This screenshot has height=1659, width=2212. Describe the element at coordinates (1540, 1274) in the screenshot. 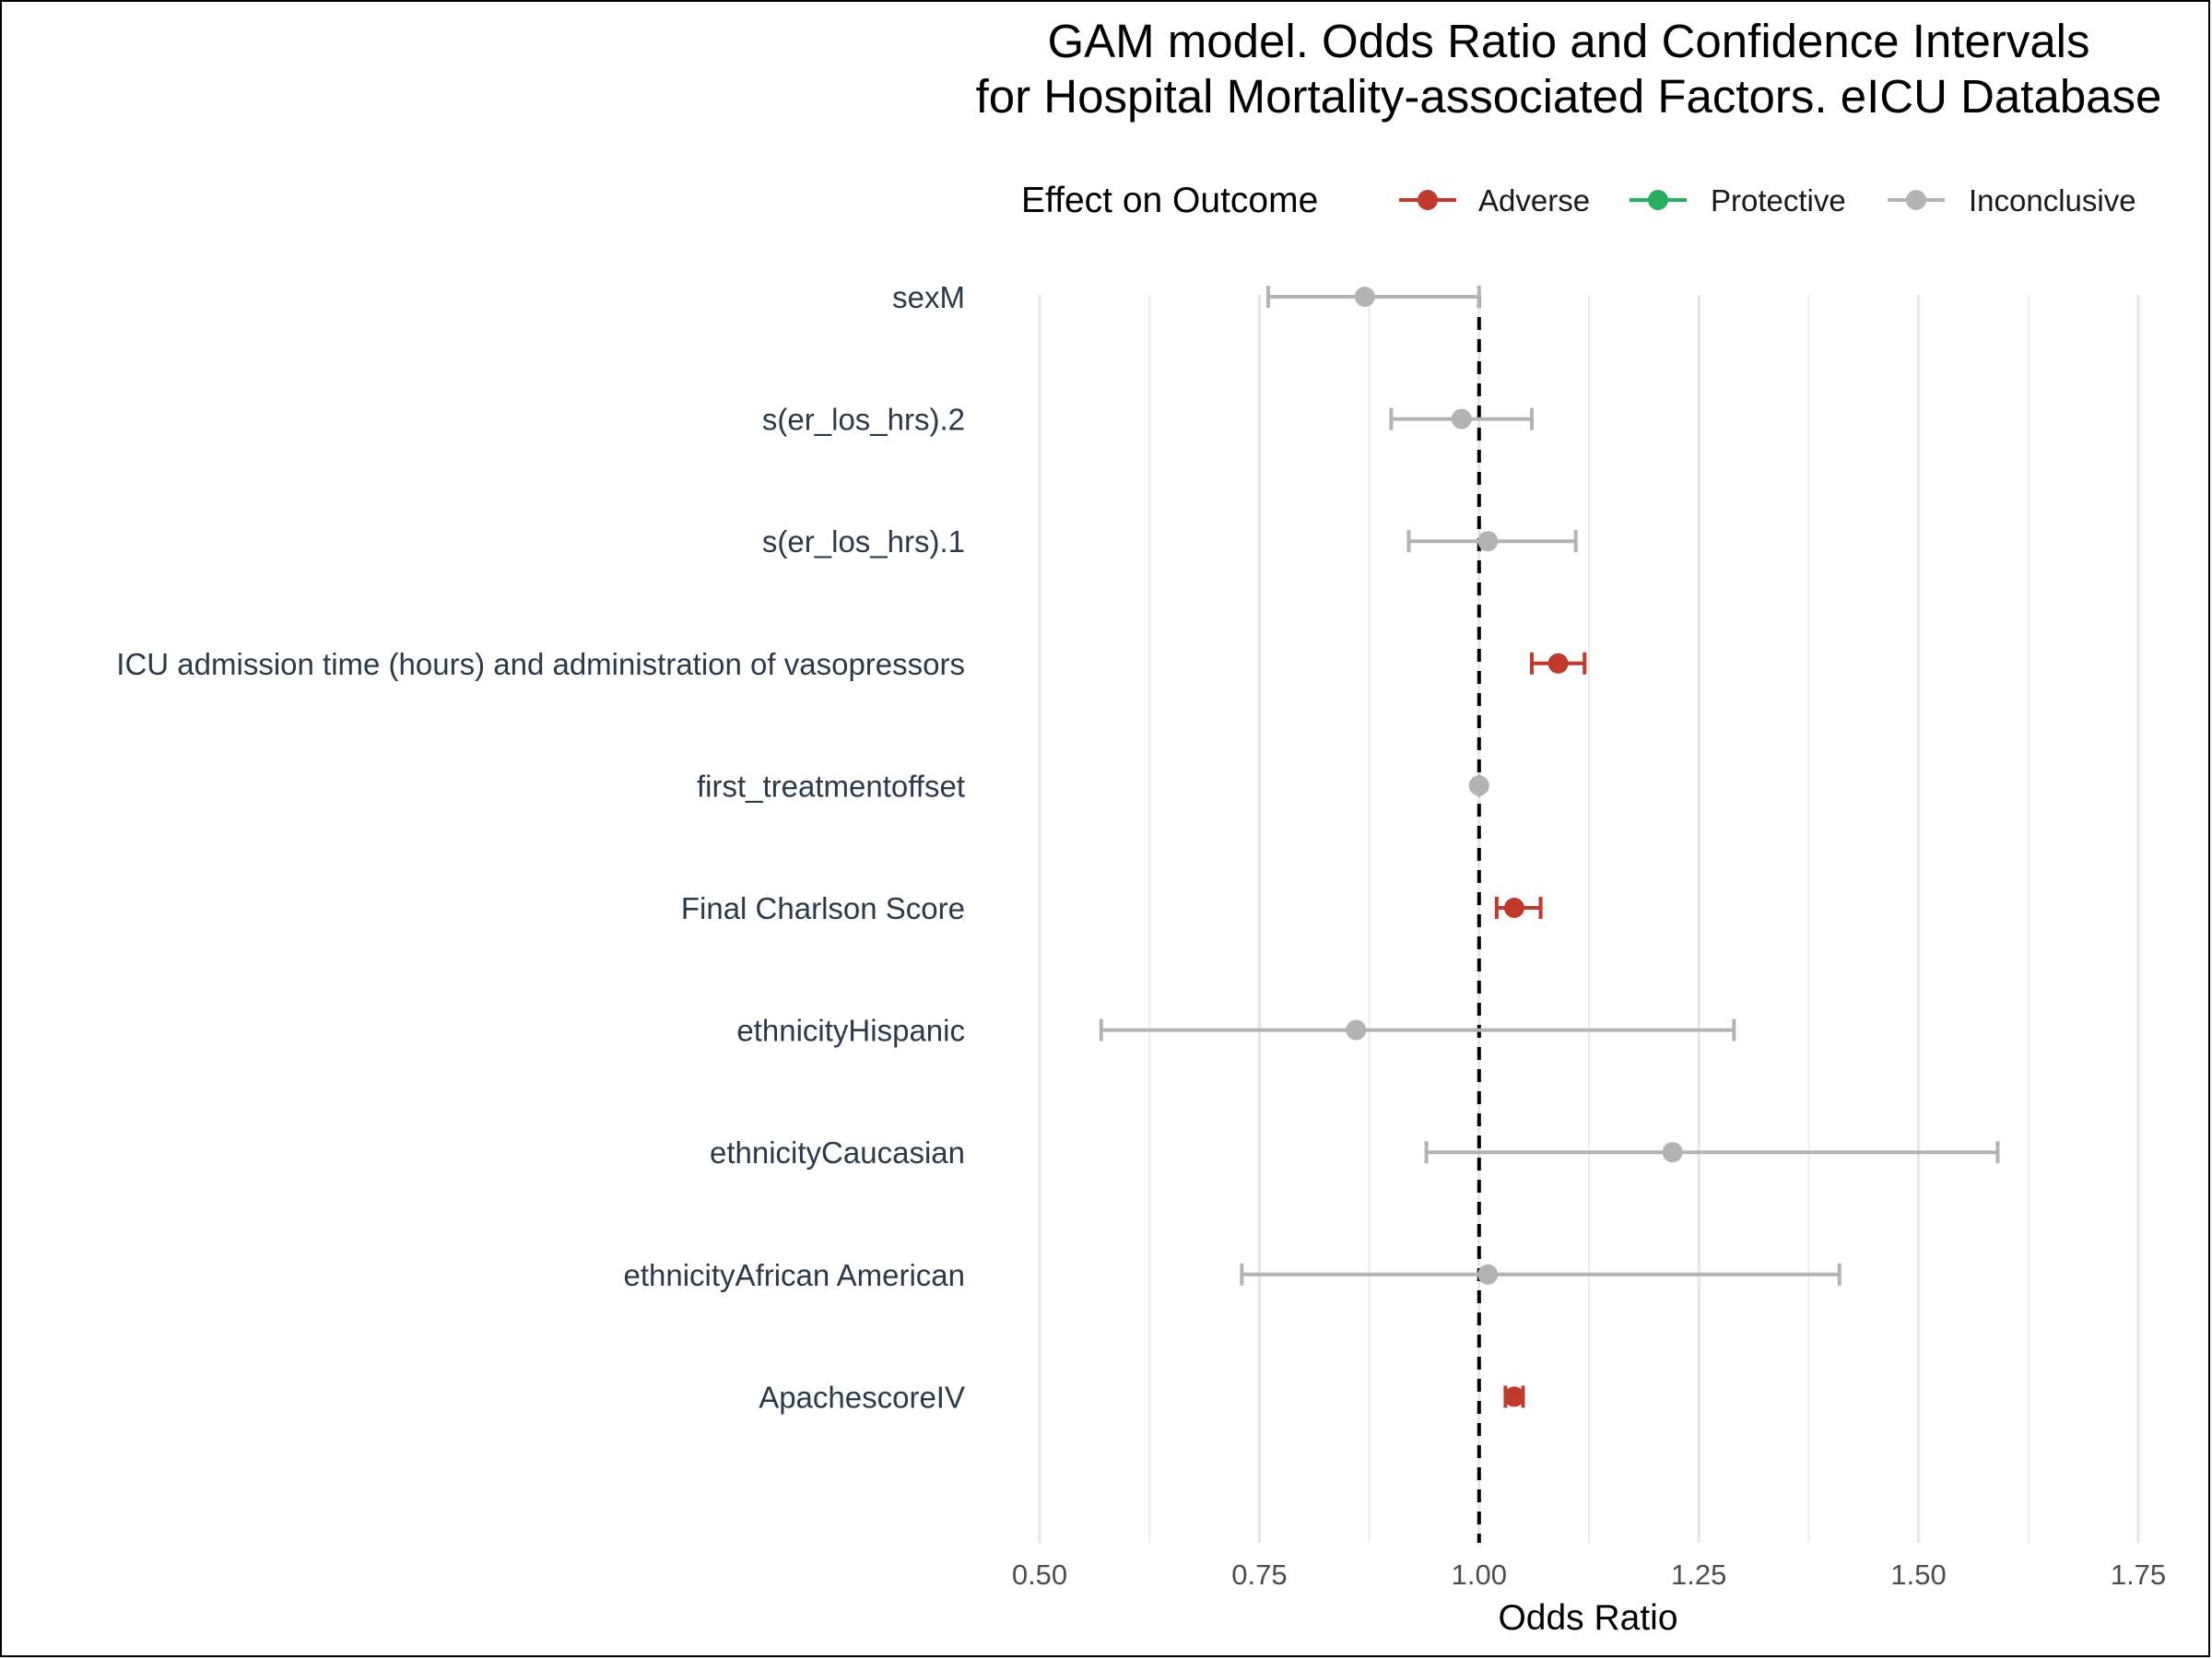

I see `row-ethnicityafrican-american` at that location.